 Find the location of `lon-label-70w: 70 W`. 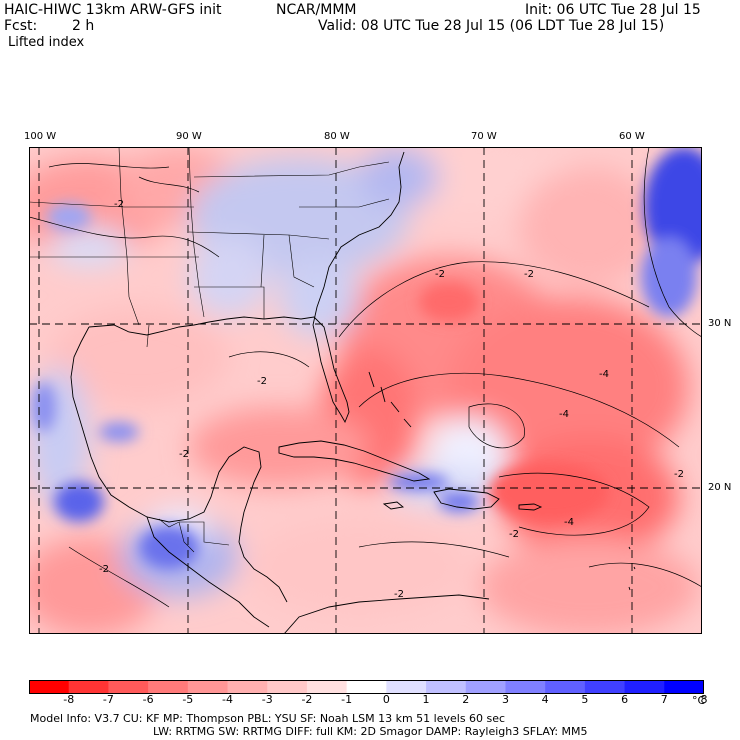

lon-label-70w: 70 W is located at coordinates (484, 136).